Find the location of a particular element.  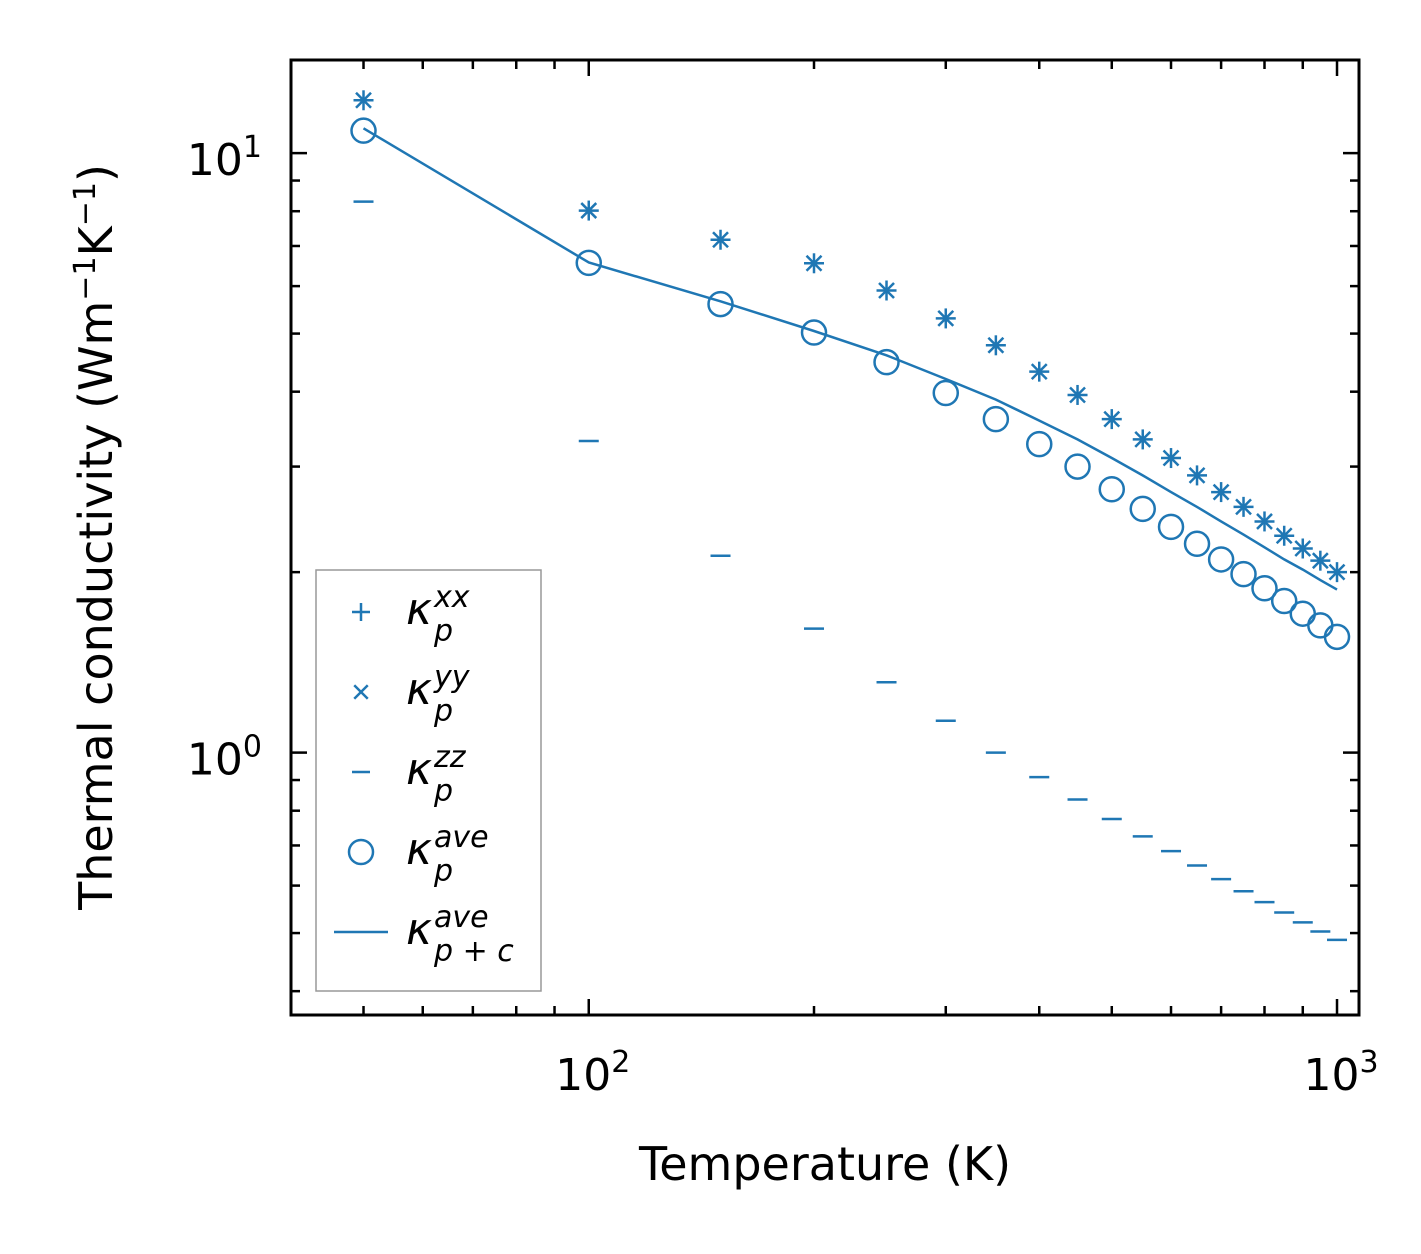

y-tick-label: 10⁰ is located at coordinates (224, 758).